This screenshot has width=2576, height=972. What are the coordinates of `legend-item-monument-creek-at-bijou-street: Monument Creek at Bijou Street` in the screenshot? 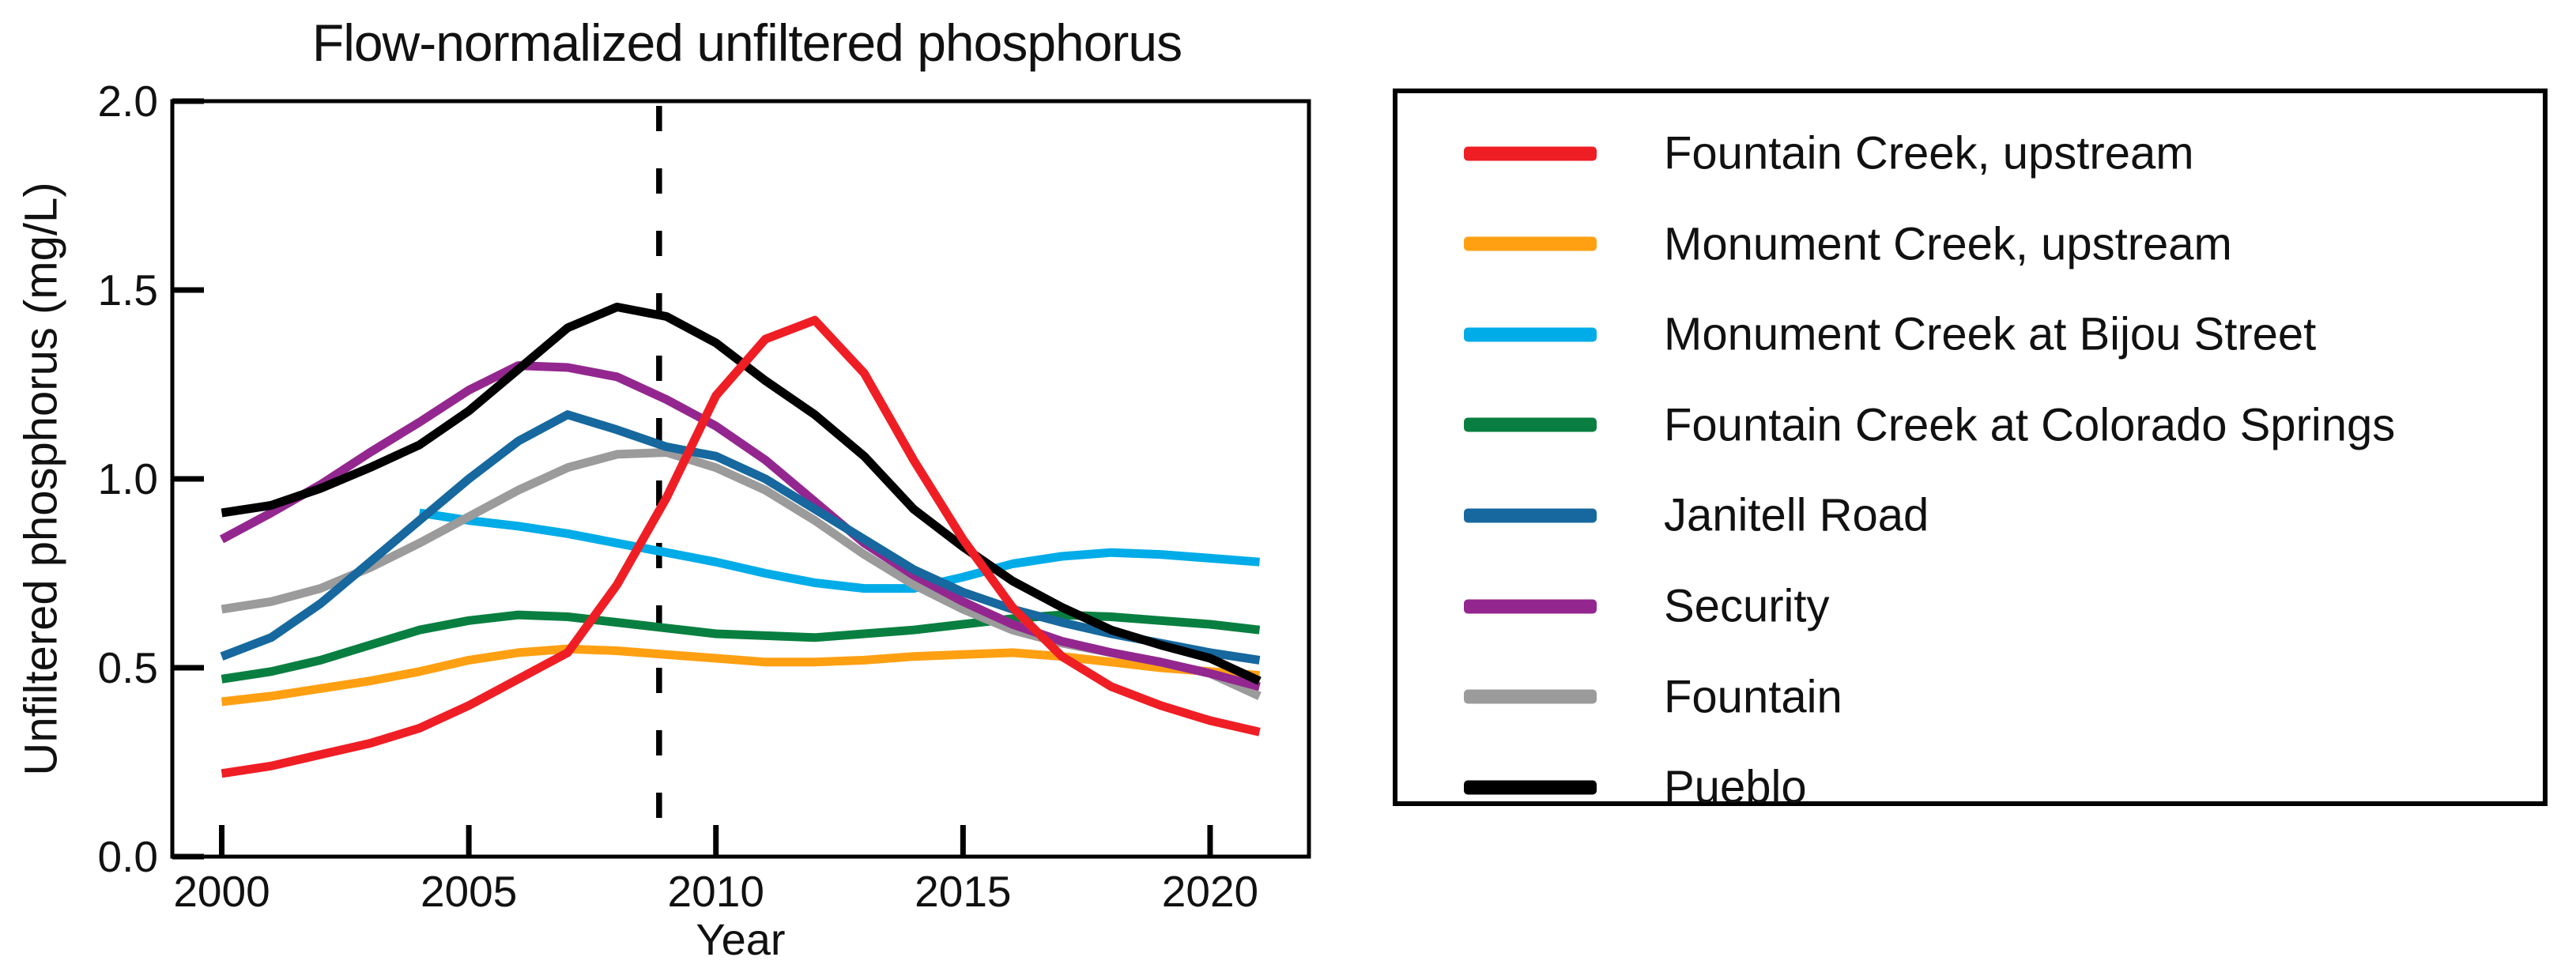 It's located at (1890, 335).